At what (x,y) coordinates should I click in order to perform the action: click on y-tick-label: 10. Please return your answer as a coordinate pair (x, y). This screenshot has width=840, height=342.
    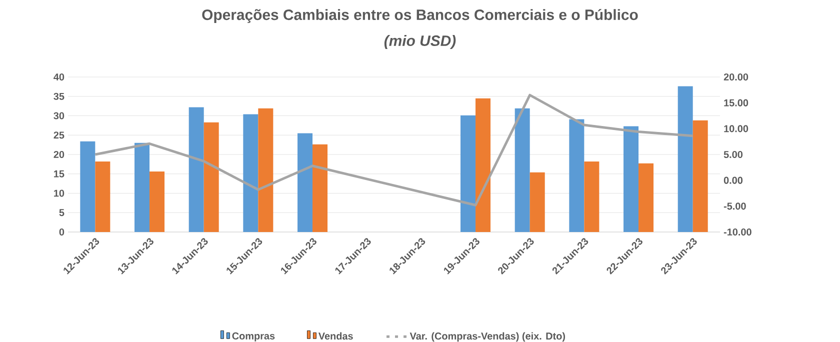
    Looking at the image, I should click on (59, 193).